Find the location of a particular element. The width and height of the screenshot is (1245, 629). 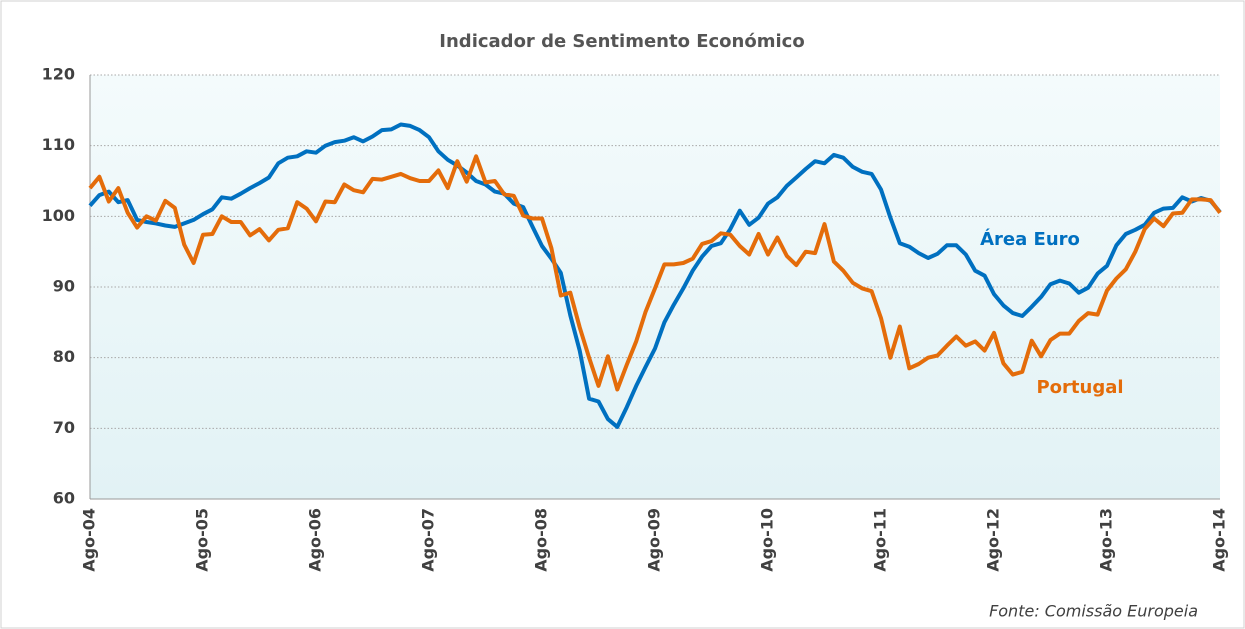

x-tick-label: Ago-13 is located at coordinates (1106, 540).